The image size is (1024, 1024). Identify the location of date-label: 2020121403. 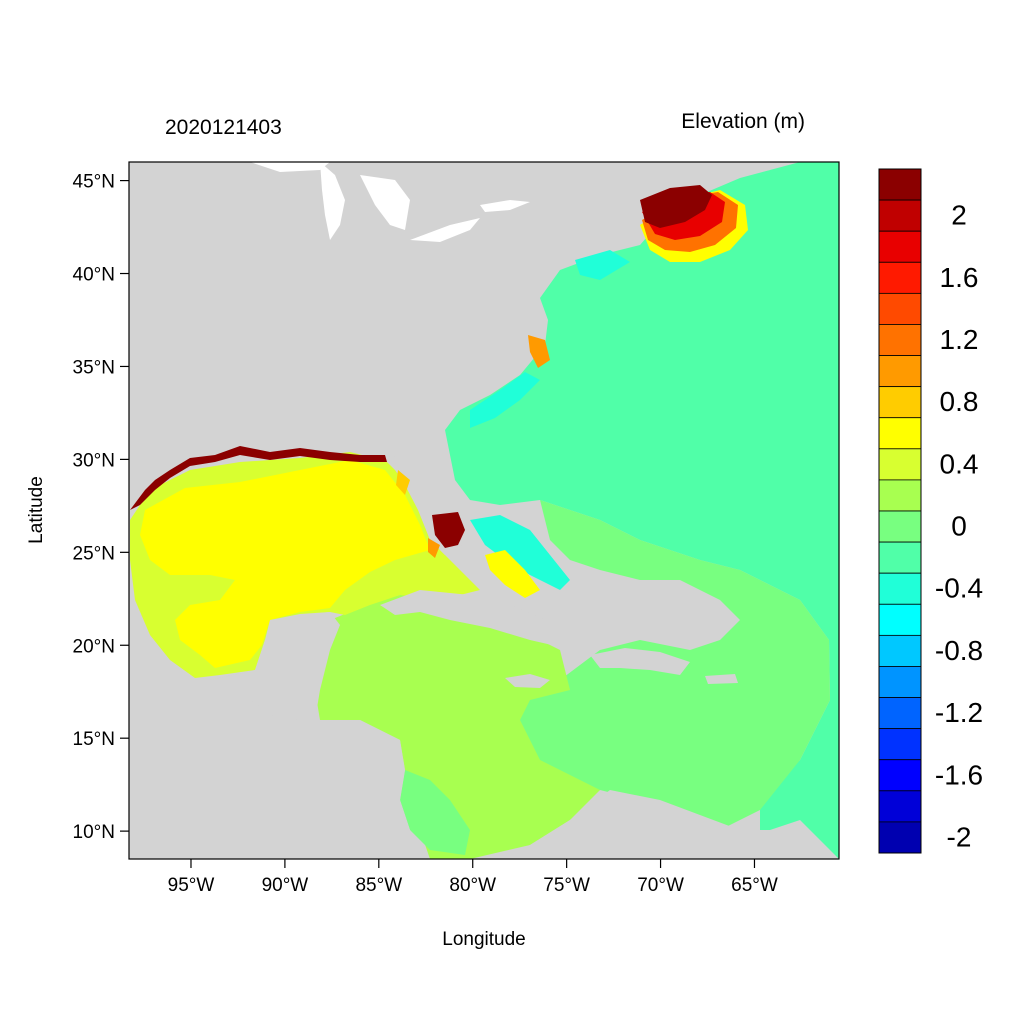
(223, 127).